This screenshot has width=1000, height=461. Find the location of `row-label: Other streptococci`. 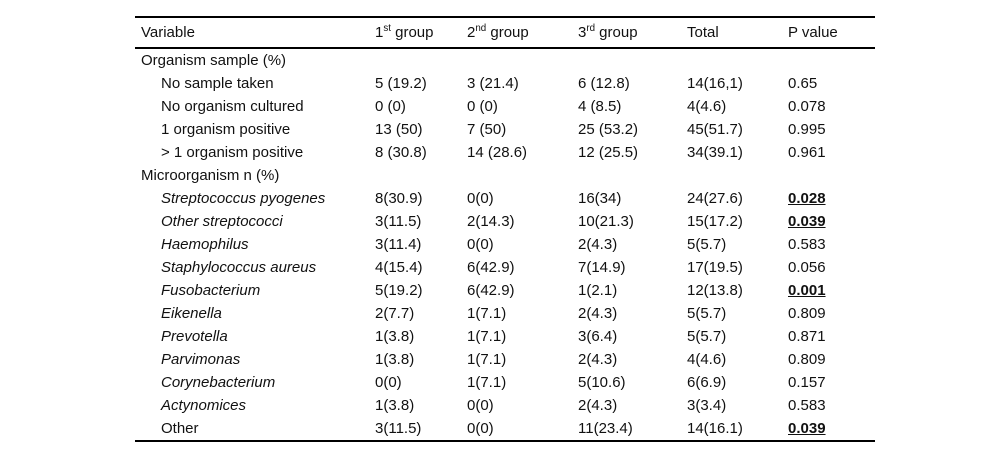

row-label: Other streptococci is located at coordinates (222, 221).